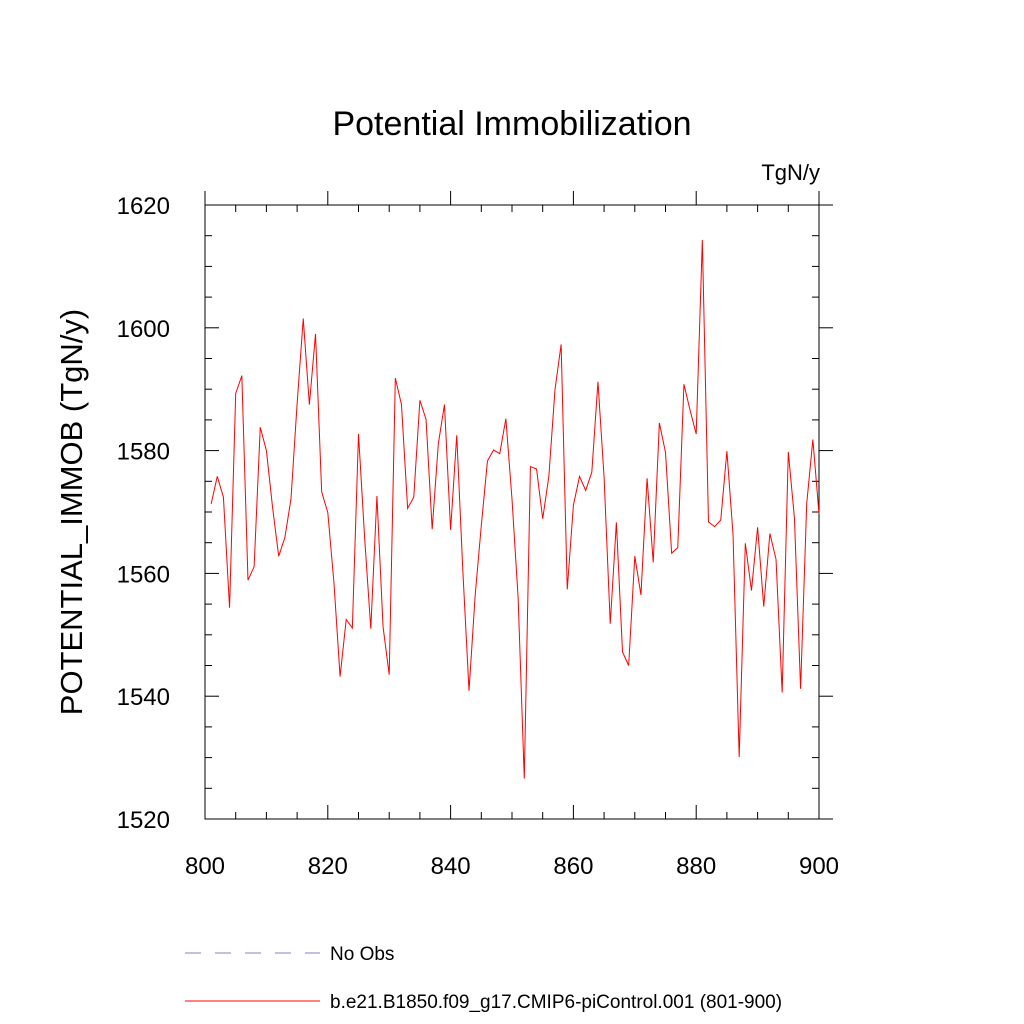 The width and height of the screenshot is (1024, 1024). I want to click on y-tick-label: 1560, so click(143, 574).